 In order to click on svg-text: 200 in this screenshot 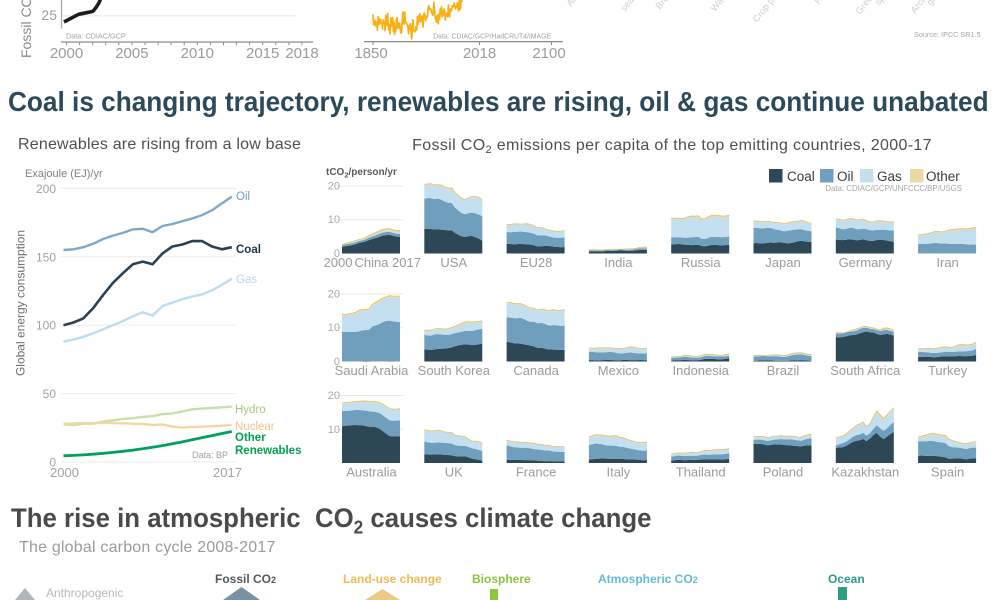, I will do `click(46, 189)`.